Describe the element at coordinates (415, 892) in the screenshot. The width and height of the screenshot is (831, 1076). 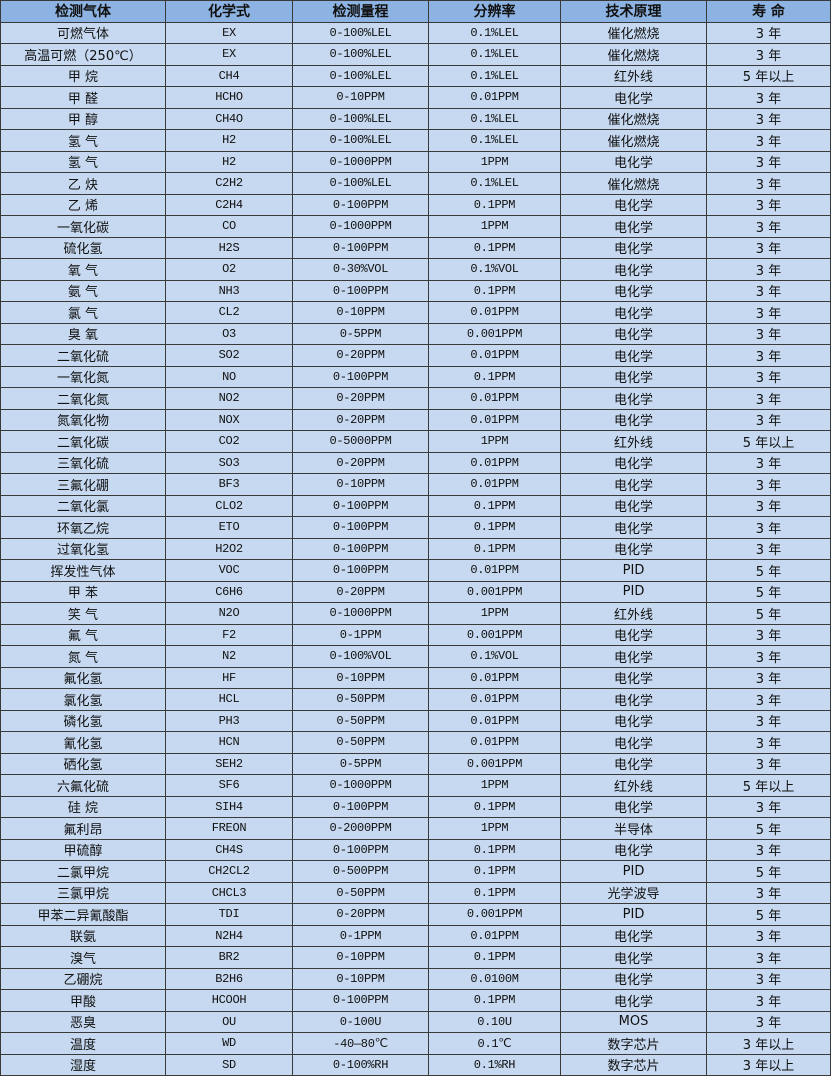
I see `table-row: 三氯甲烷 CHCL3 0-50PPM 0.1PPM 光学波导 3 年` at that location.